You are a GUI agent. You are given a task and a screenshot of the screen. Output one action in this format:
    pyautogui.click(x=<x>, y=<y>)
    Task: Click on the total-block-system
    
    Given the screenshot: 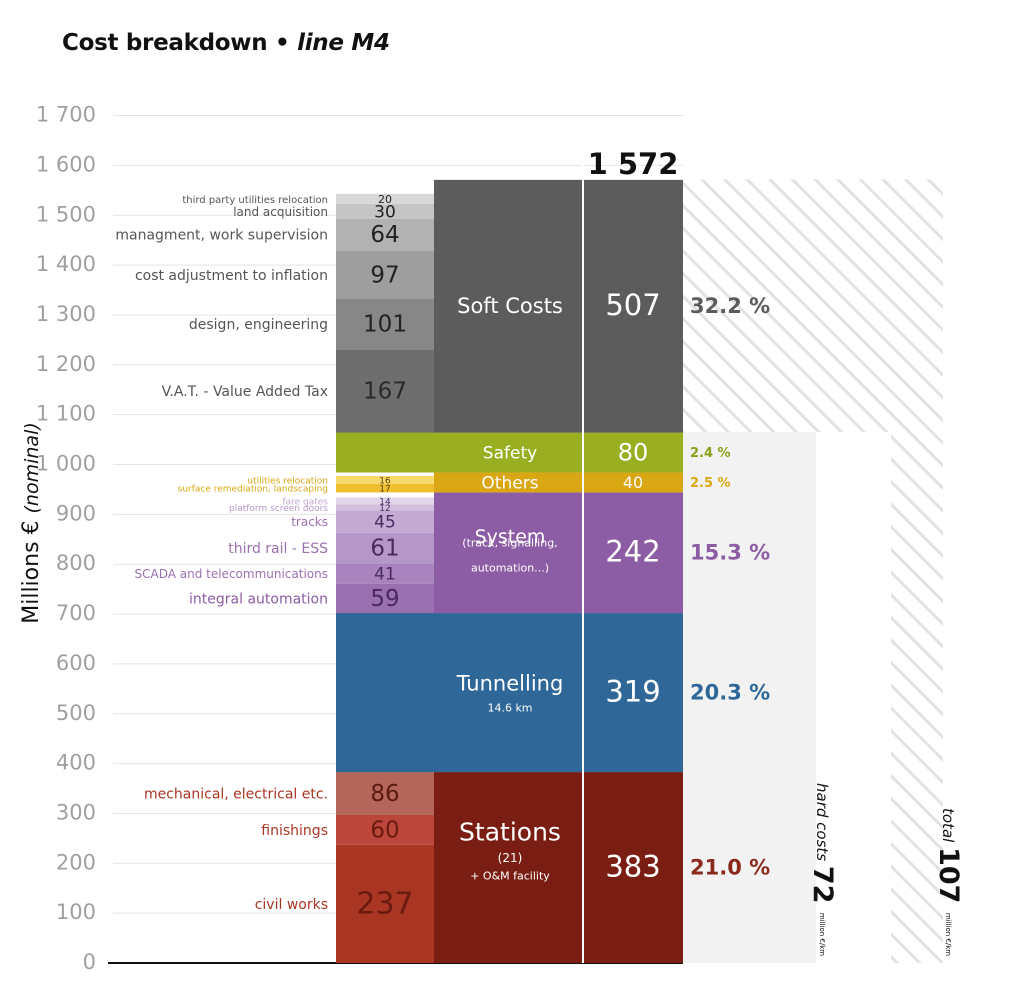 What is the action you would take?
    pyautogui.click(x=633, y=553)
    